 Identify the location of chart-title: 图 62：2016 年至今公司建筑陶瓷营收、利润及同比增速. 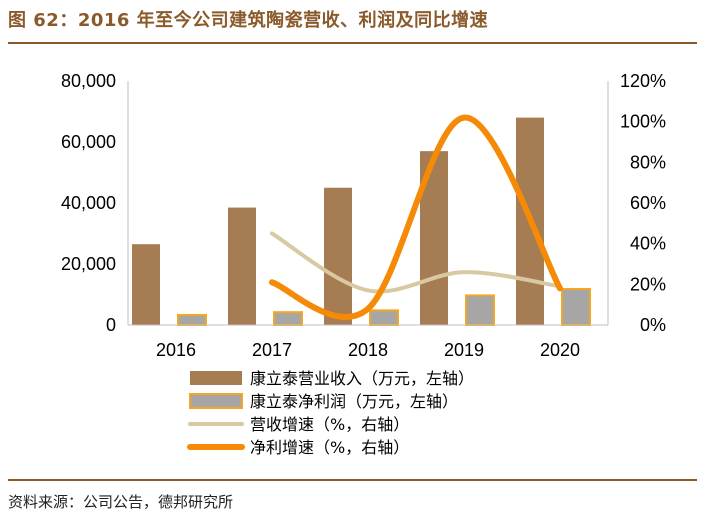
(248, 20).